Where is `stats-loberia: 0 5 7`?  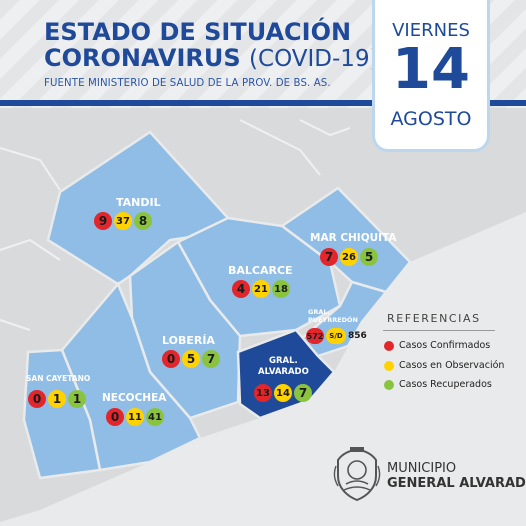 stats-loberia: 0 5 7 is located at coordinates (192, 359).